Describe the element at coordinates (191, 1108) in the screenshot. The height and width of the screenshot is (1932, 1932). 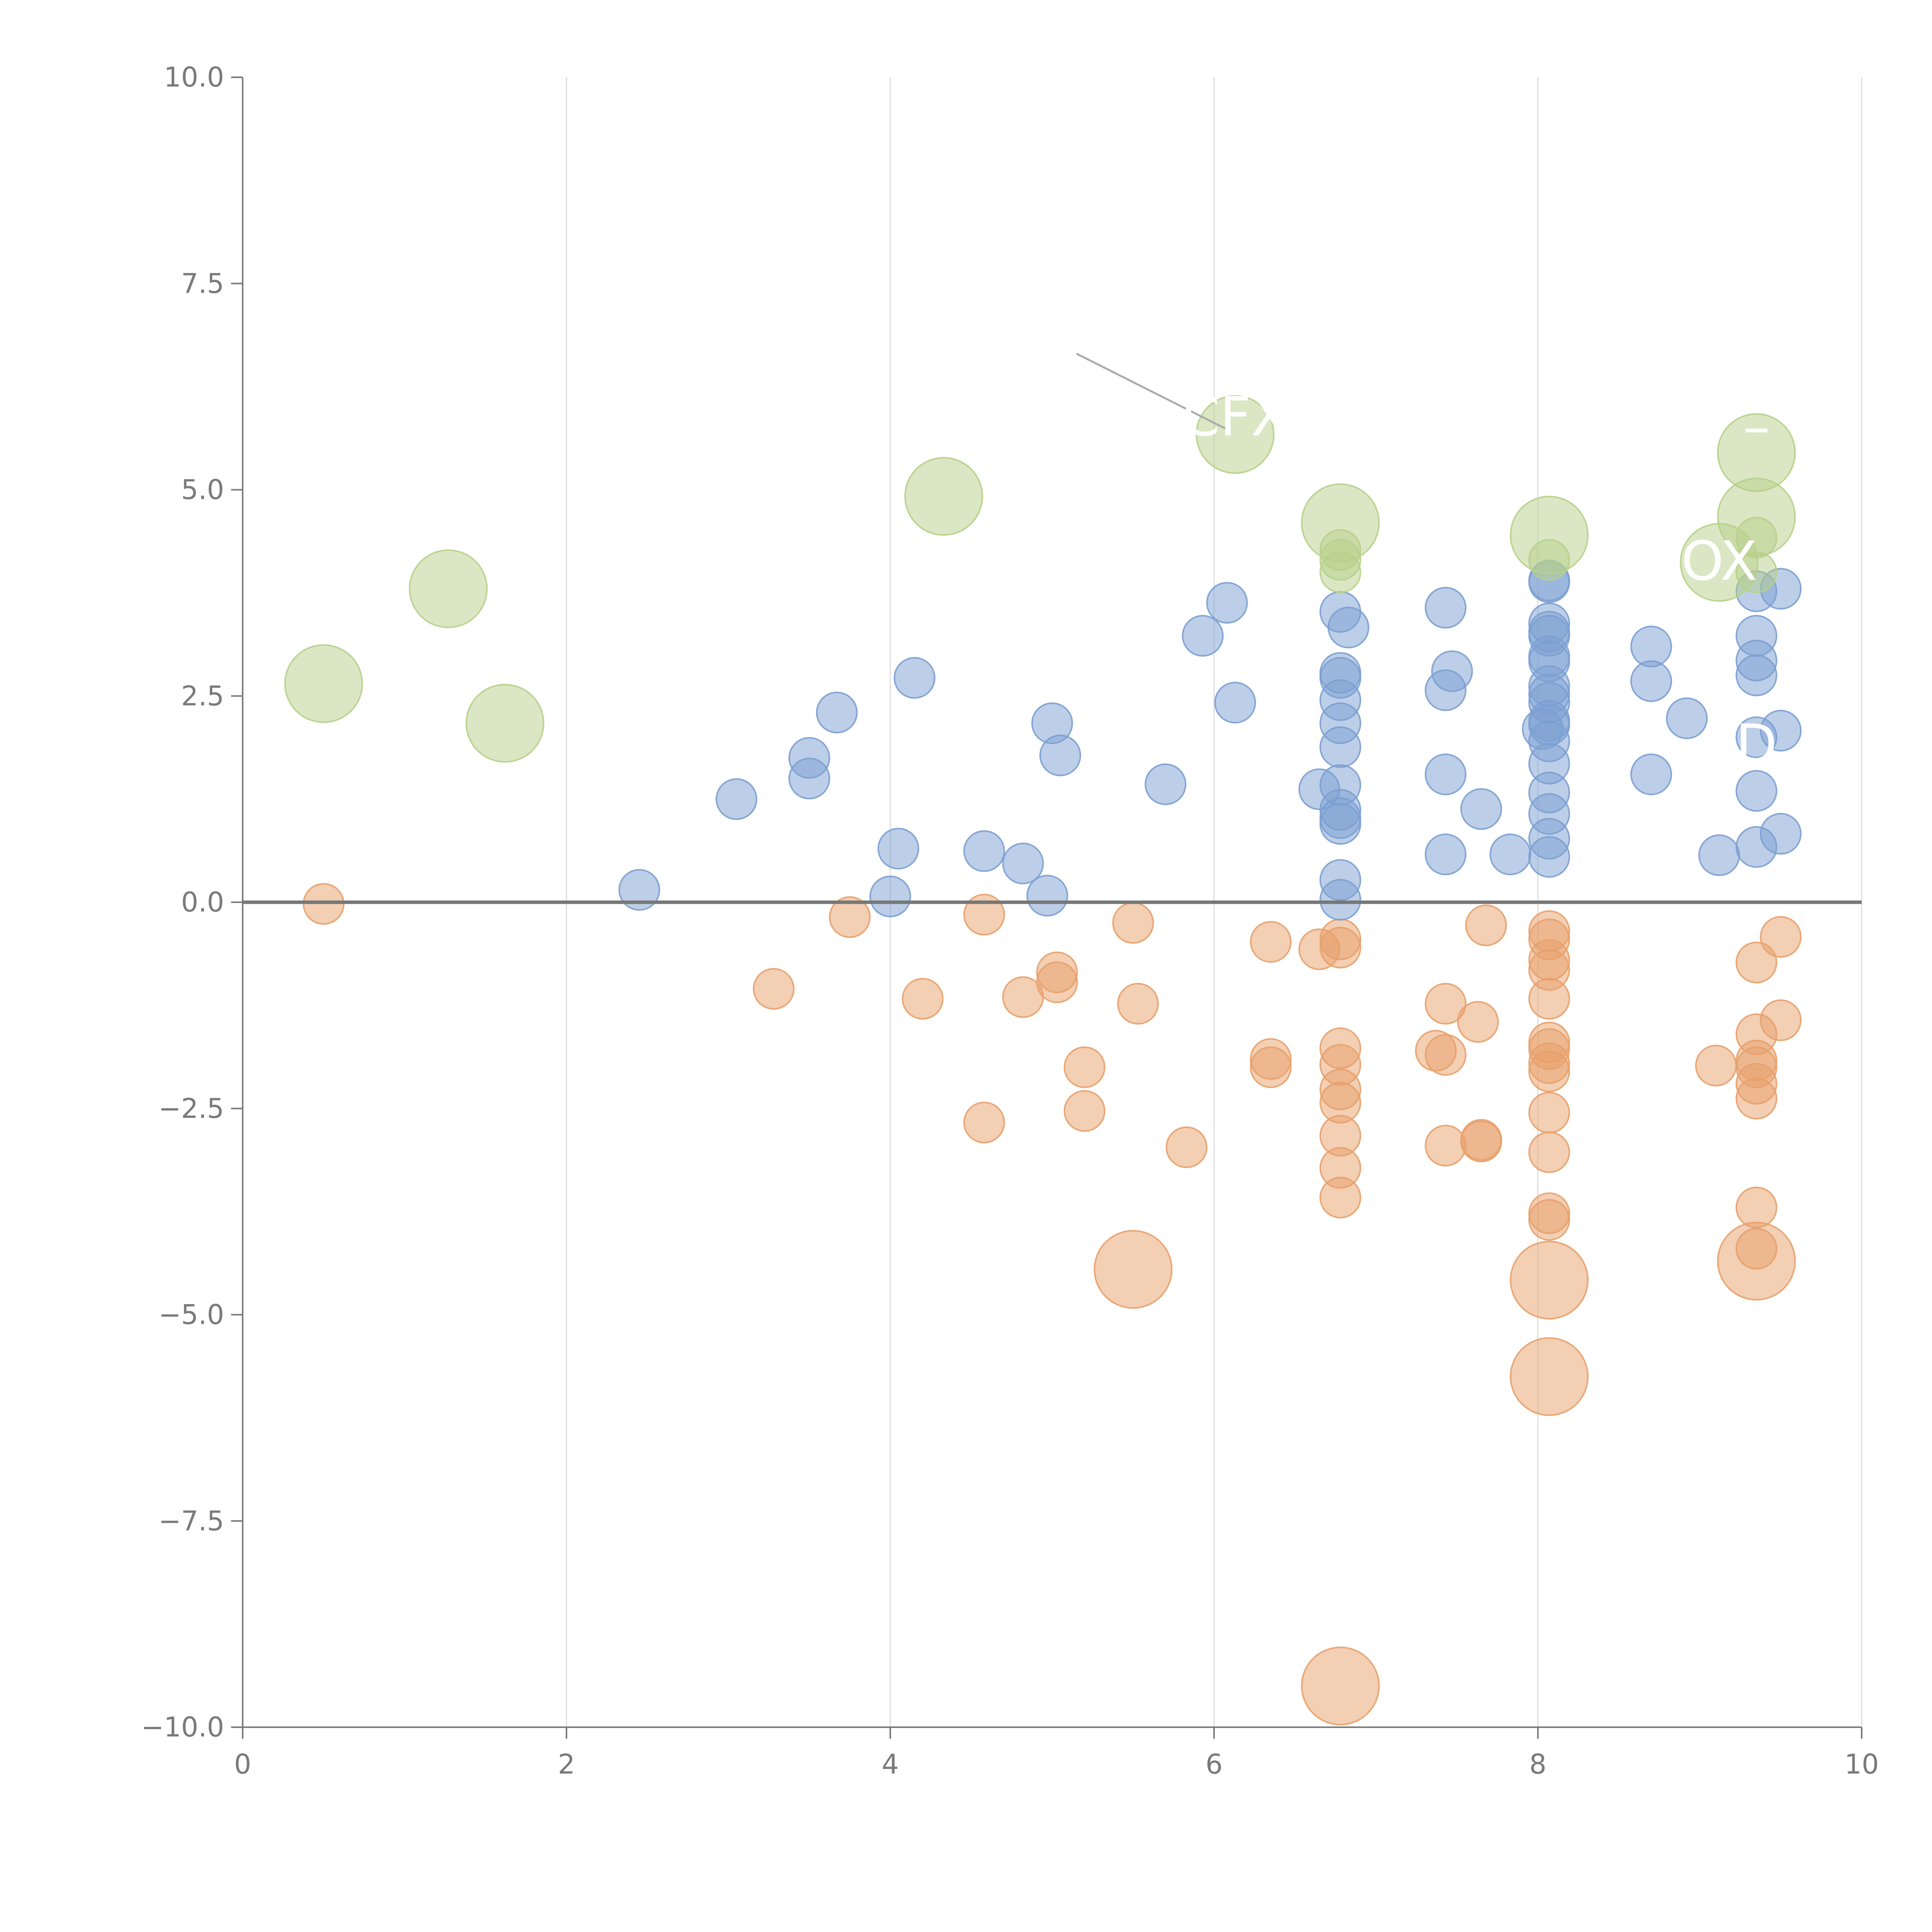
I see `y-tick-label: −2.5` at that location.